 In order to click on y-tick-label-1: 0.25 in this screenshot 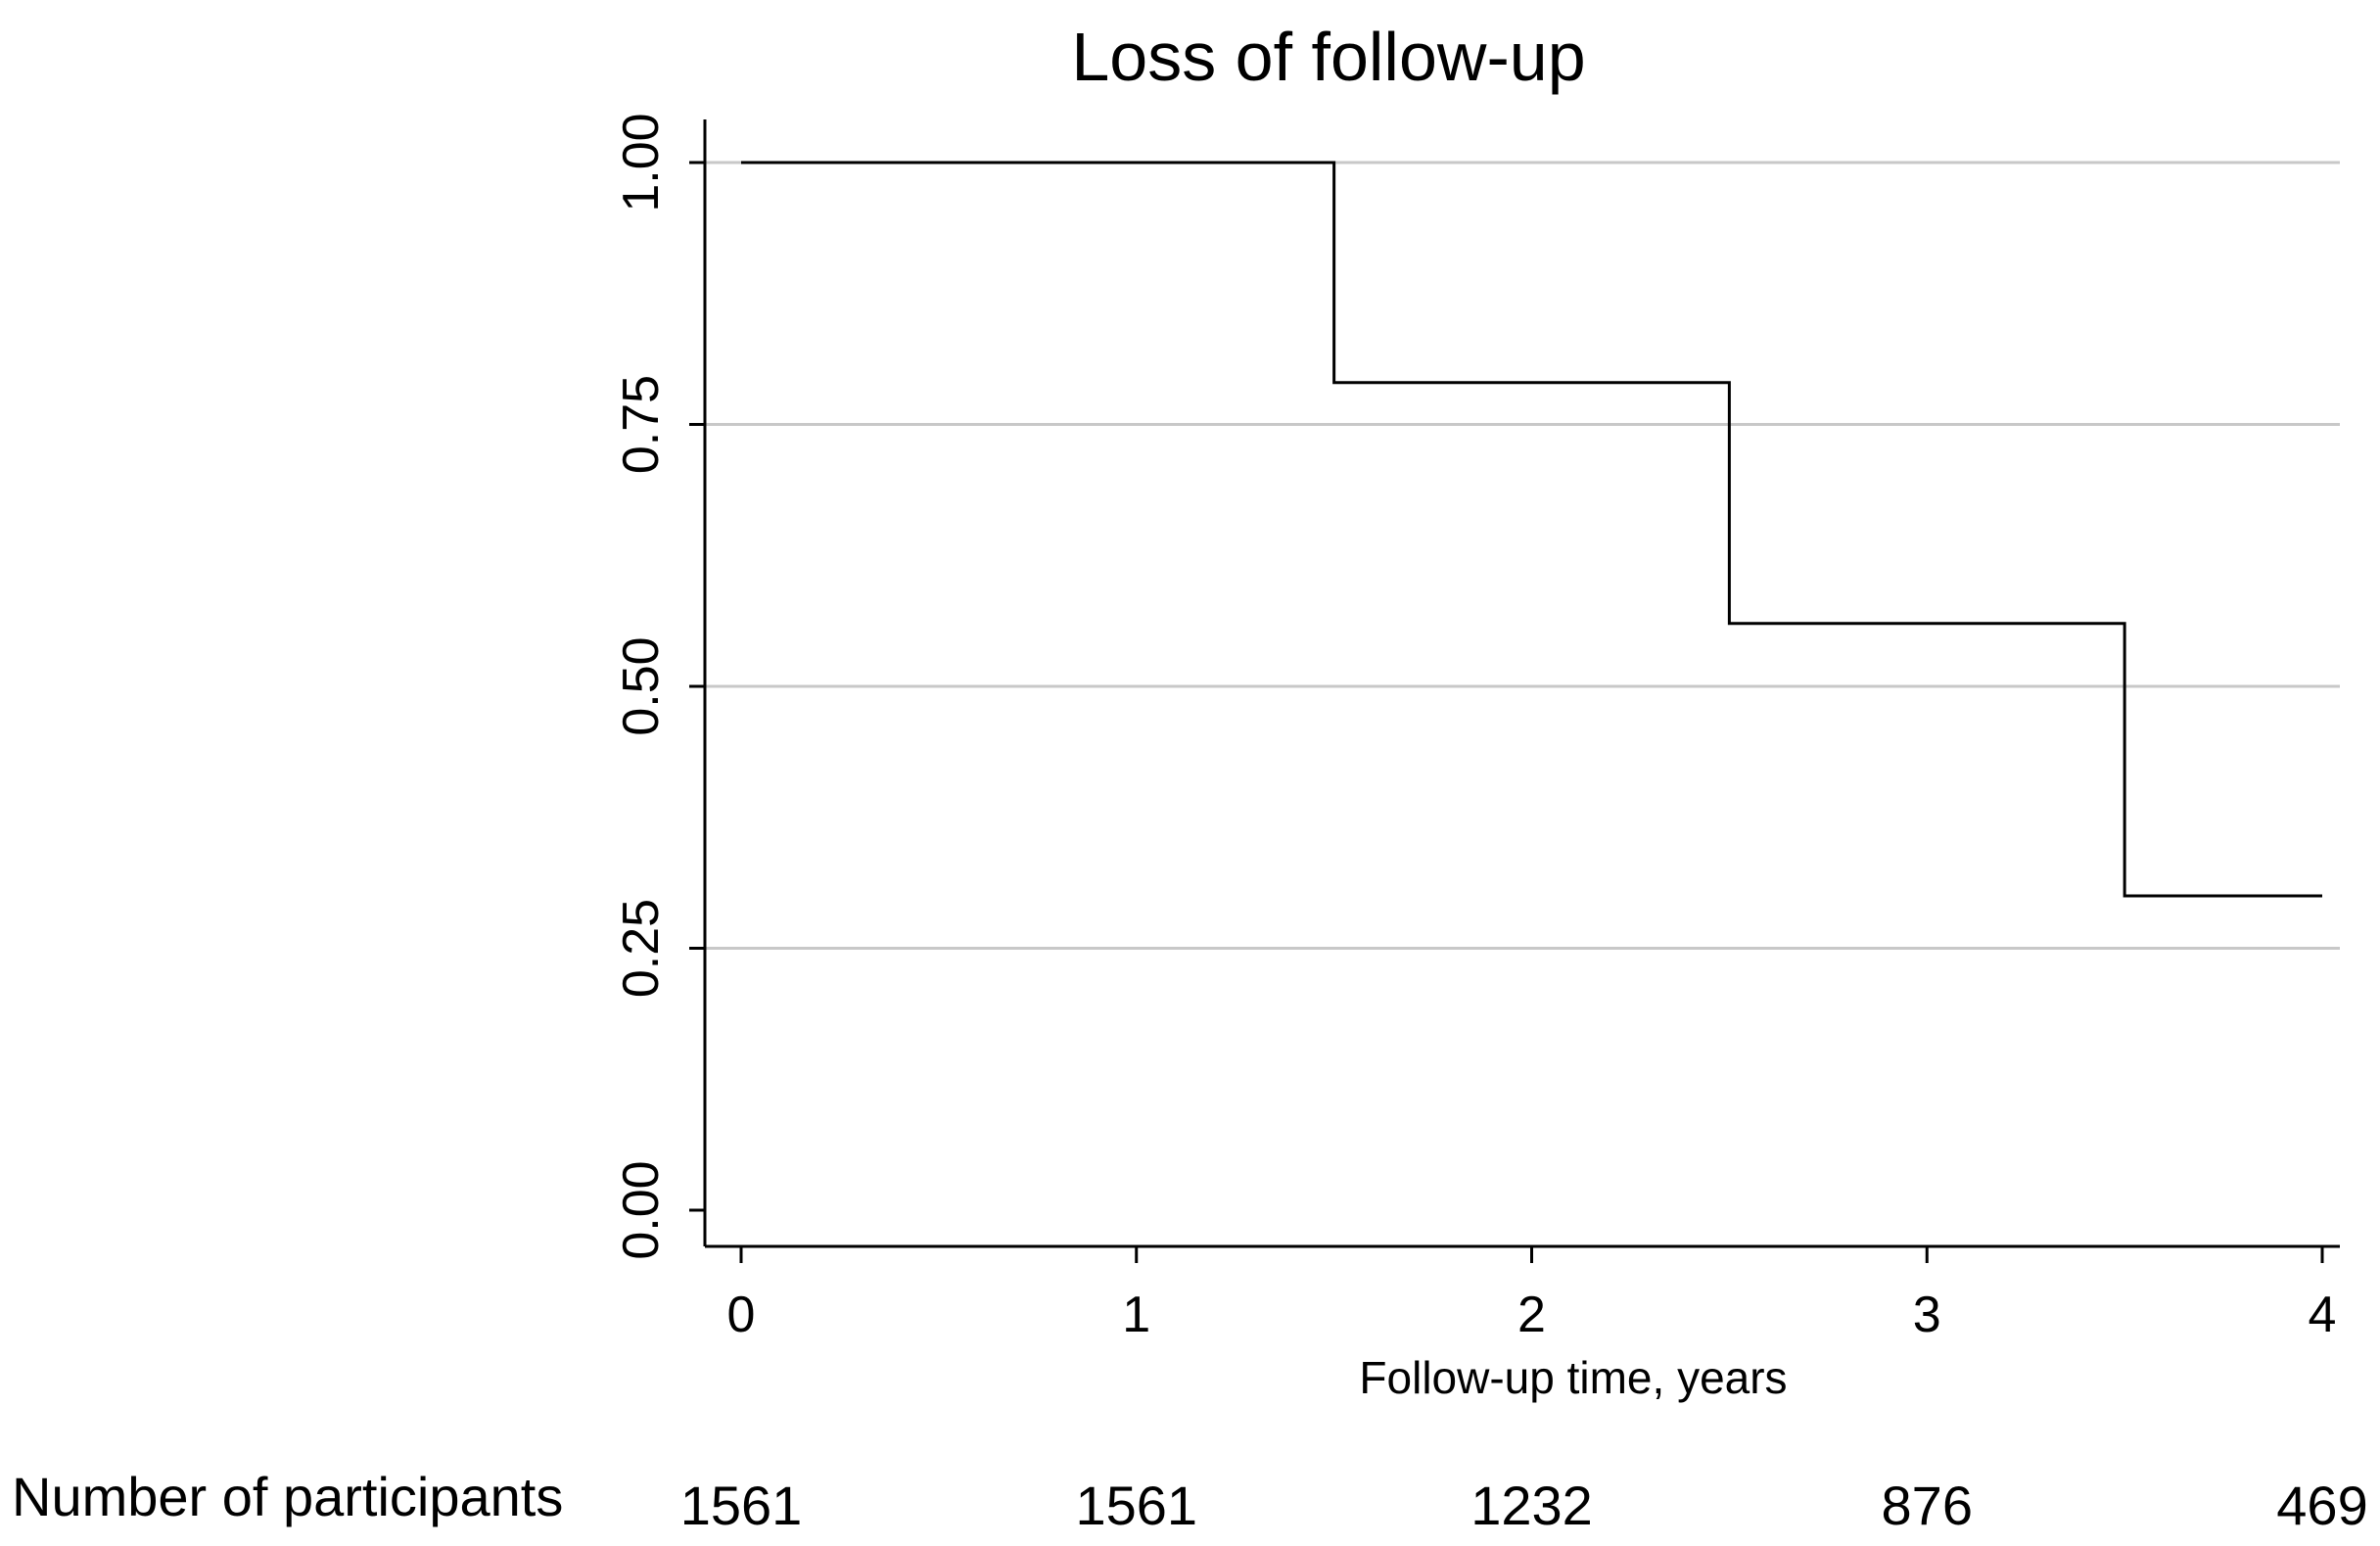, I will do `click(641, 948)`.